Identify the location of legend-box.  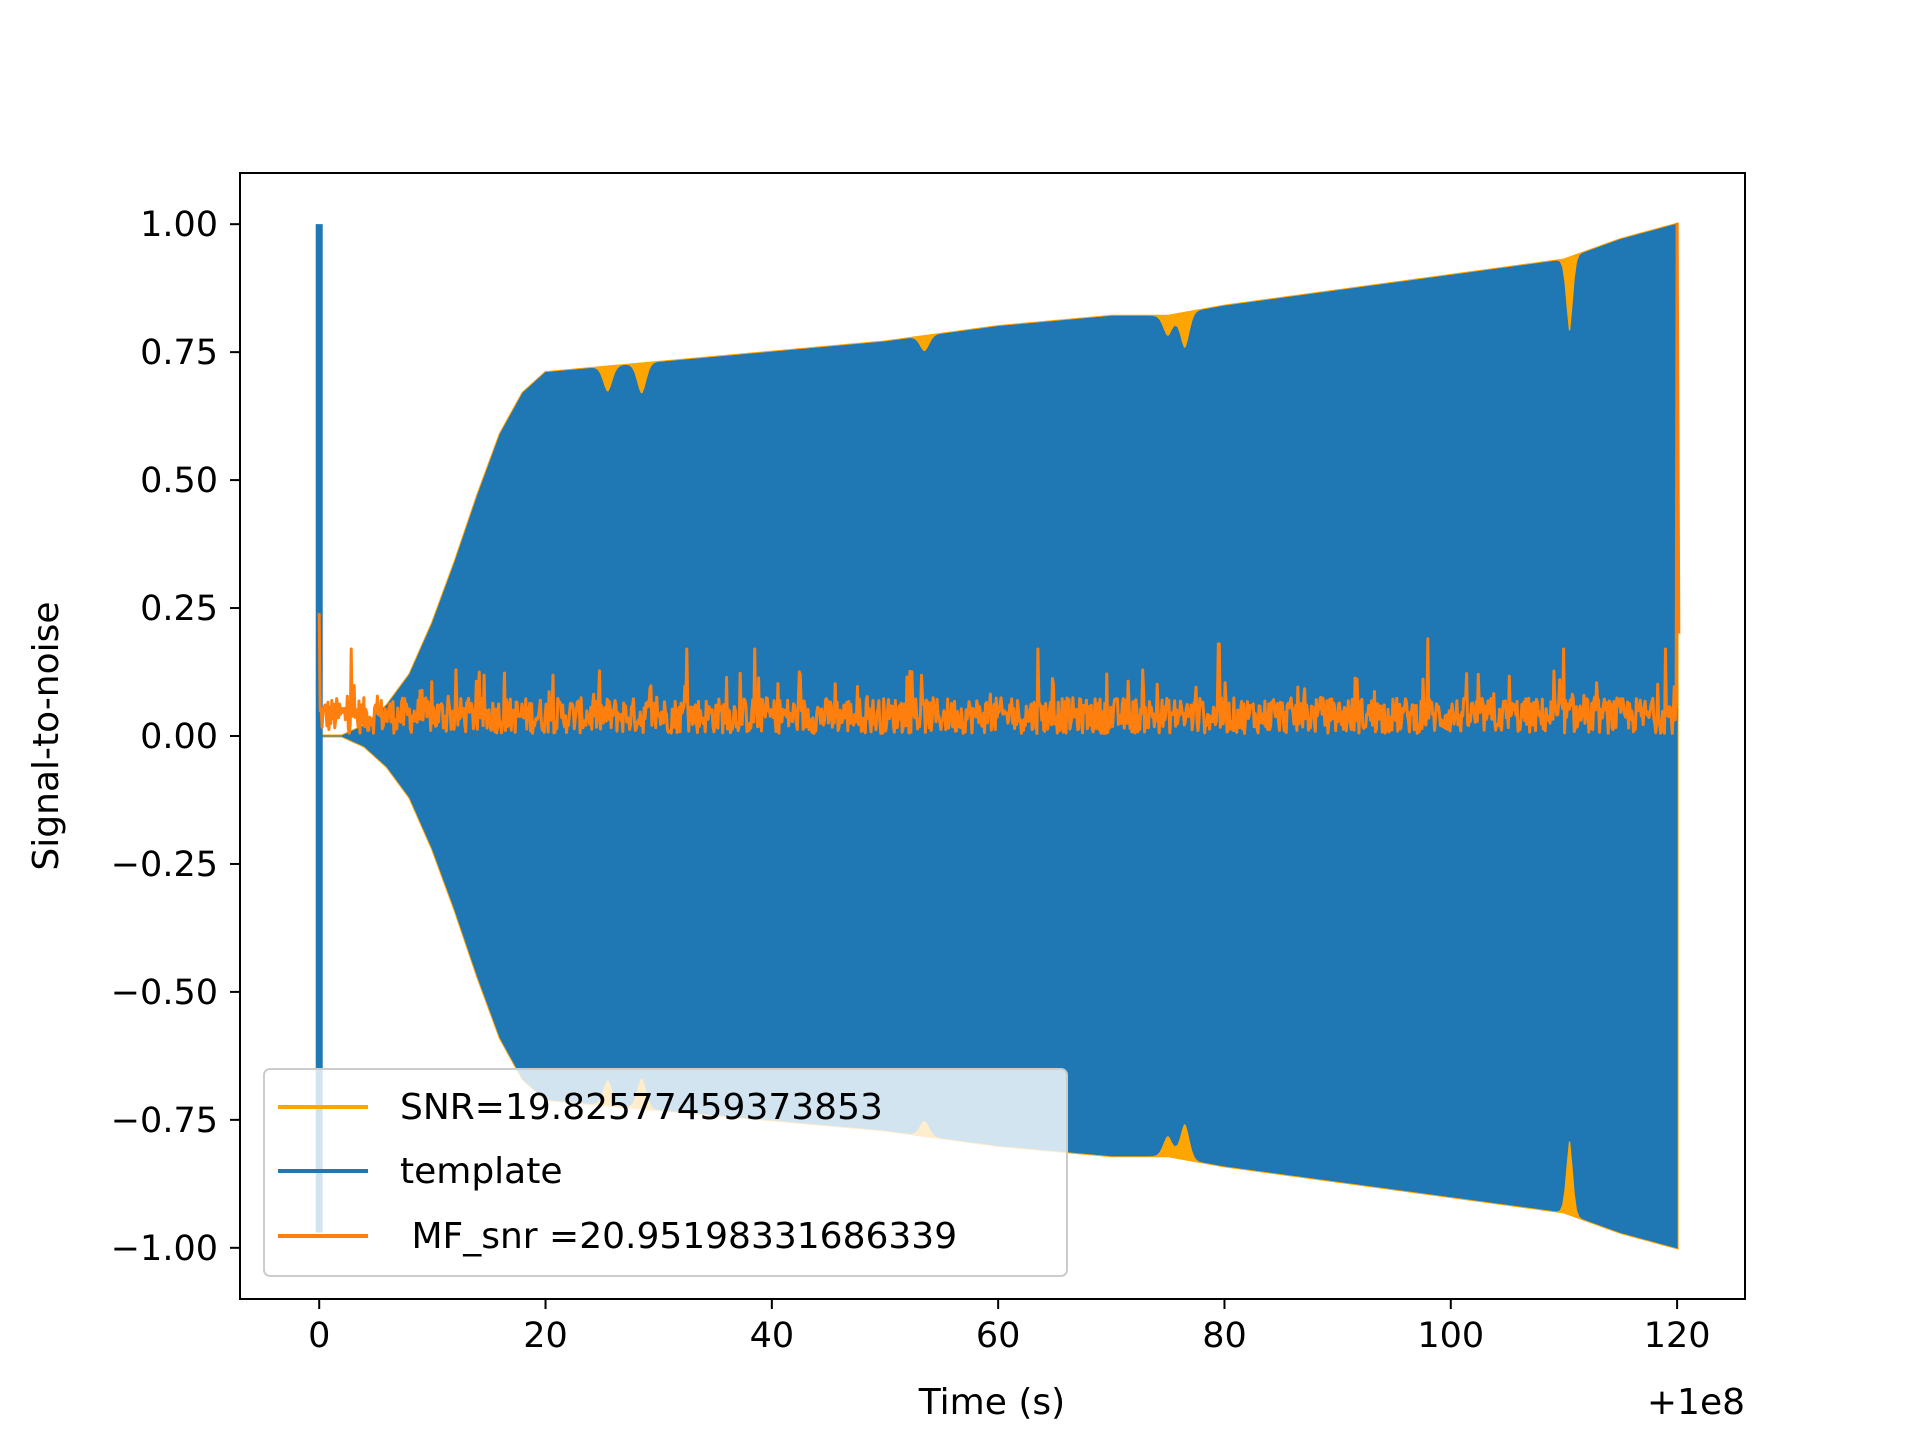
(665, 1172).